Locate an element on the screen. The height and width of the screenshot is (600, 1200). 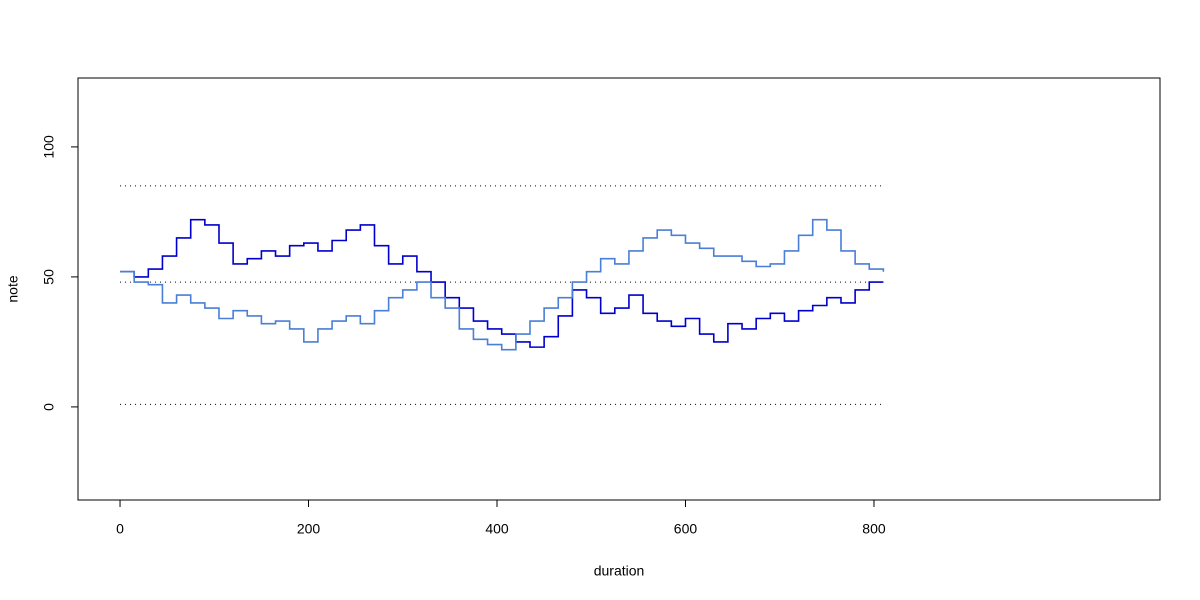
x-tick-label: 0 is located at coordinates (120, 529).